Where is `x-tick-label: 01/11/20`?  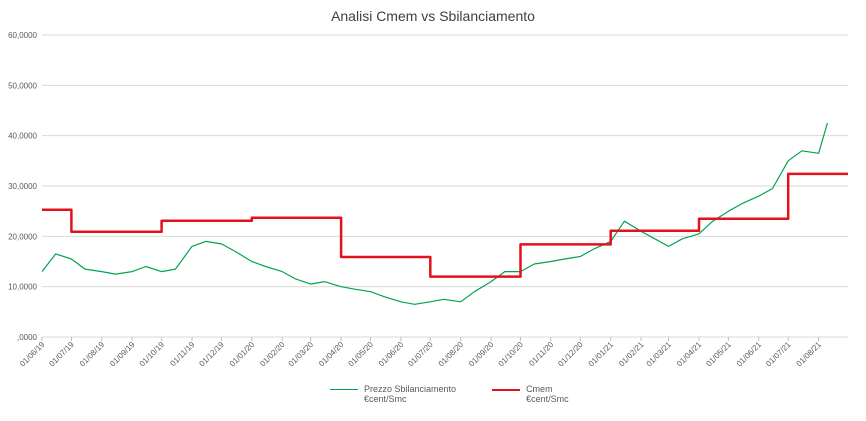 x-tick-label: 01/11/20 is located at coordinates (541, 354).